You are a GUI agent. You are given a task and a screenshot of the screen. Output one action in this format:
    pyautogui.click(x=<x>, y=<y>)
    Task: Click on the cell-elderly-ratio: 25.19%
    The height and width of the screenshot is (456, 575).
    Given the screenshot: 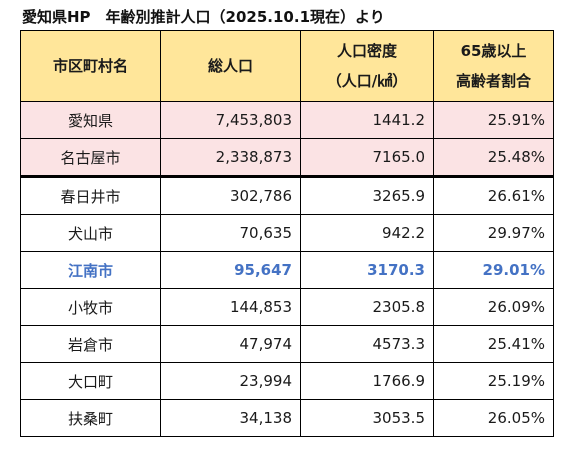 What is the action you would take?
    pyautogui.click(x=493, y=381)
    